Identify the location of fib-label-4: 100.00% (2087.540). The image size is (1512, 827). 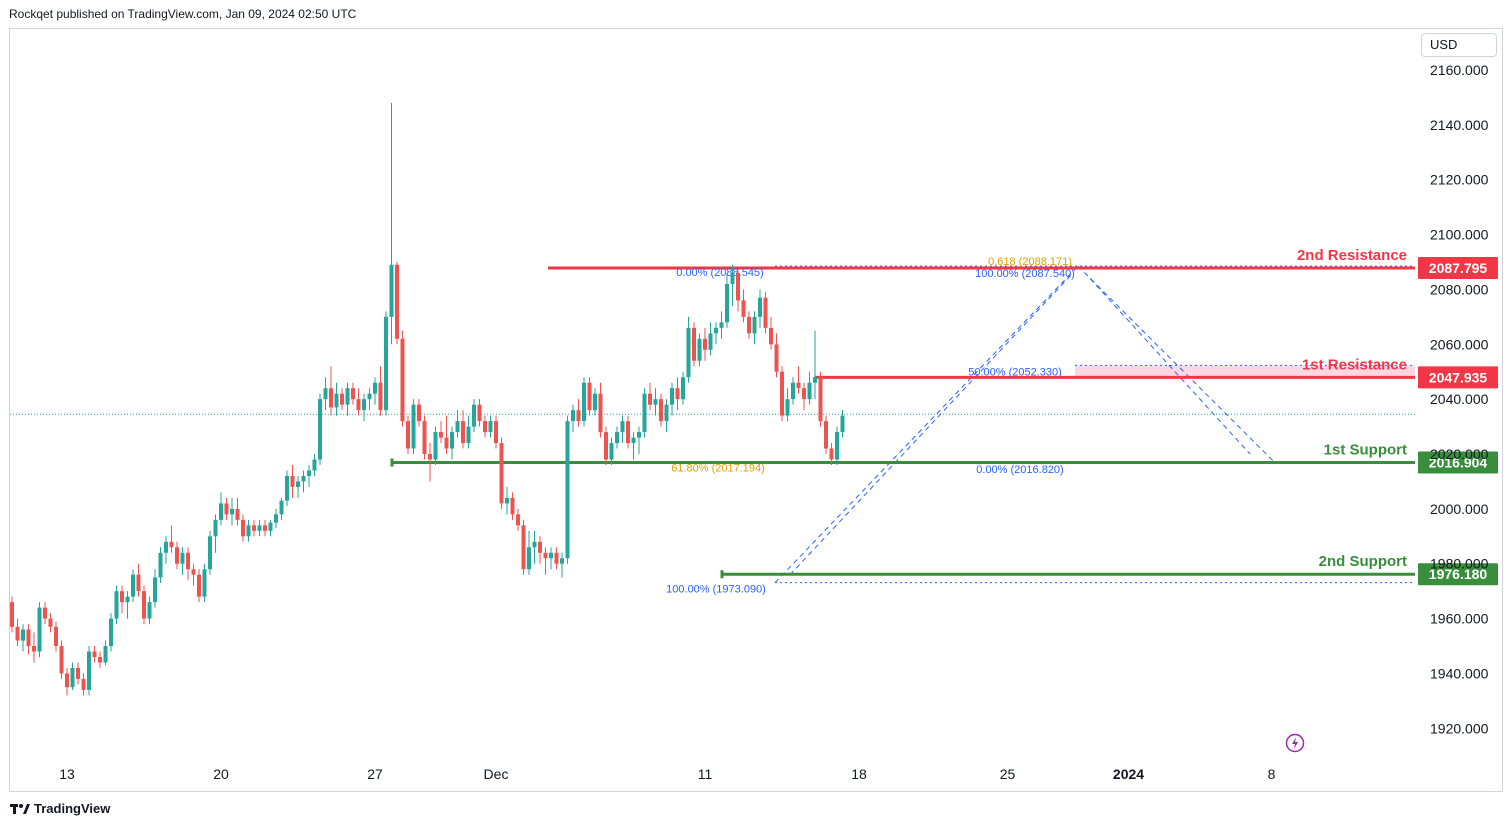
(1025, 274).